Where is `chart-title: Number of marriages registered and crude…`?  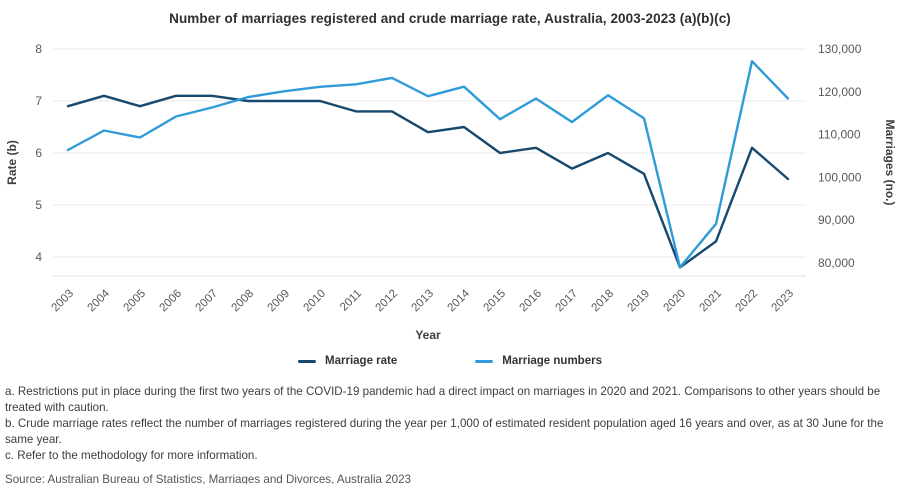 chart-title: Number of marriages registered and crude… is located at coordinates (450, 18).